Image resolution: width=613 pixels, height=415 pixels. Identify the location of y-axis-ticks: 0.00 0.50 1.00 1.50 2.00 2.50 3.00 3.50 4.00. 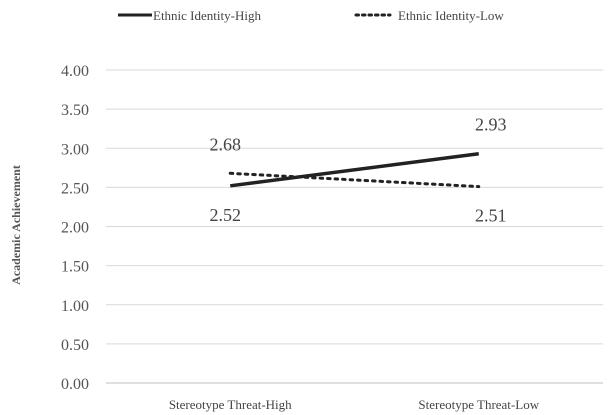
(75, 228).